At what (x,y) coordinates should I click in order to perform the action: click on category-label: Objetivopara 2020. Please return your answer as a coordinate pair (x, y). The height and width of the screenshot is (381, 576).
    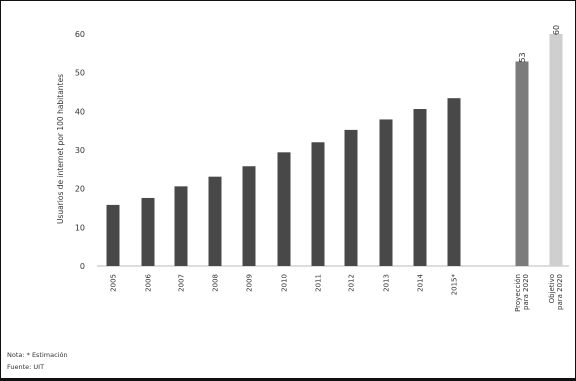
    Looking at the image, I should click on (556, 292).